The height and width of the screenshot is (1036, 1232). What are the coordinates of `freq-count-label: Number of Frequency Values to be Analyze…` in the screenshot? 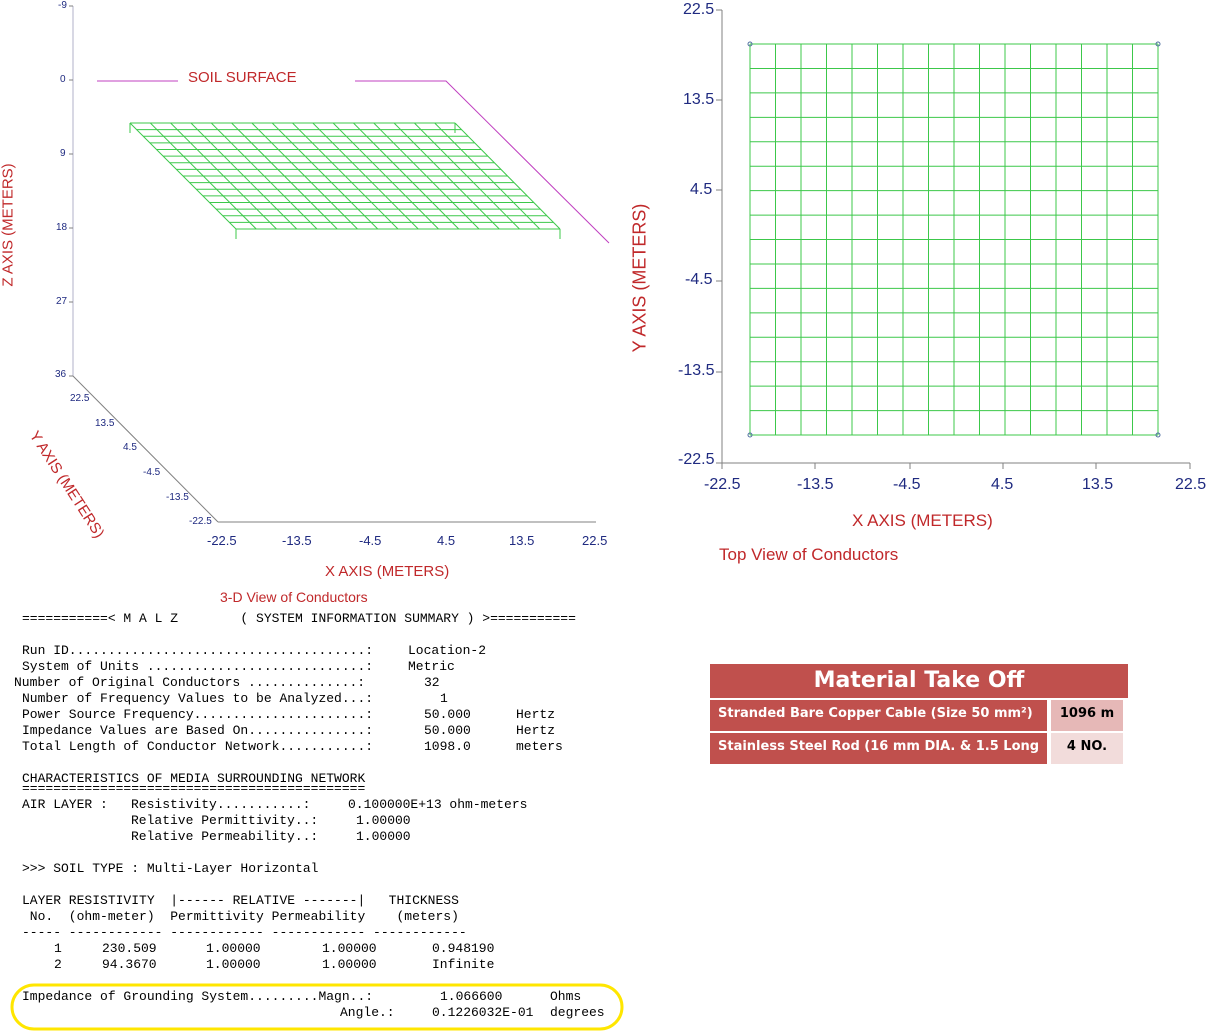 It's located at (198, 698).